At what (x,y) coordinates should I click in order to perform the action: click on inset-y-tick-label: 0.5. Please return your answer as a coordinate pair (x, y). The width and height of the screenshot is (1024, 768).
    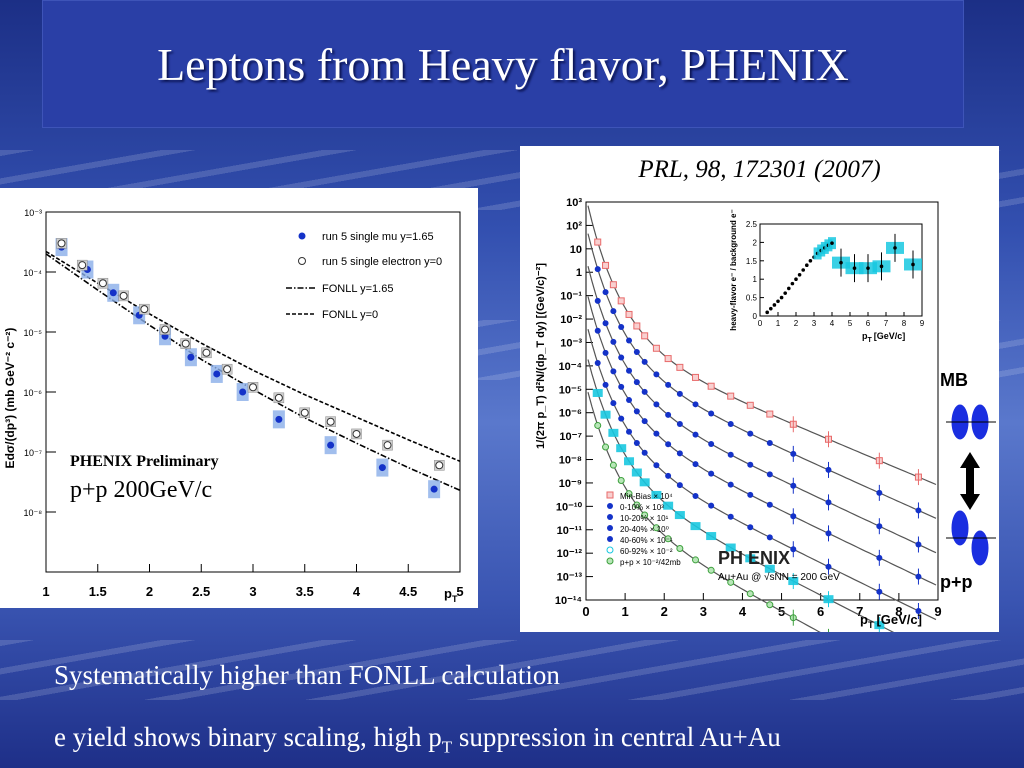
    Looking at the image, I should click on (752, 298).